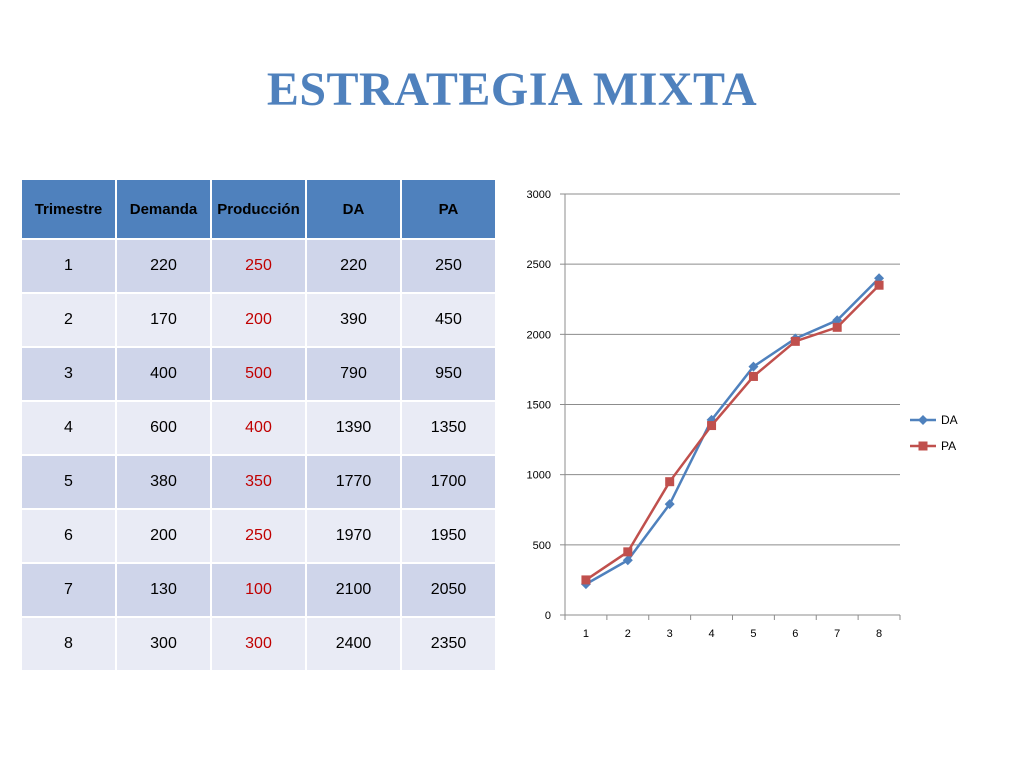 This screenshot has height=768, width=1024. Describe the element at coordinates (68, 374) in the screenshot. I see `cell-trimestre: 3` at that location.